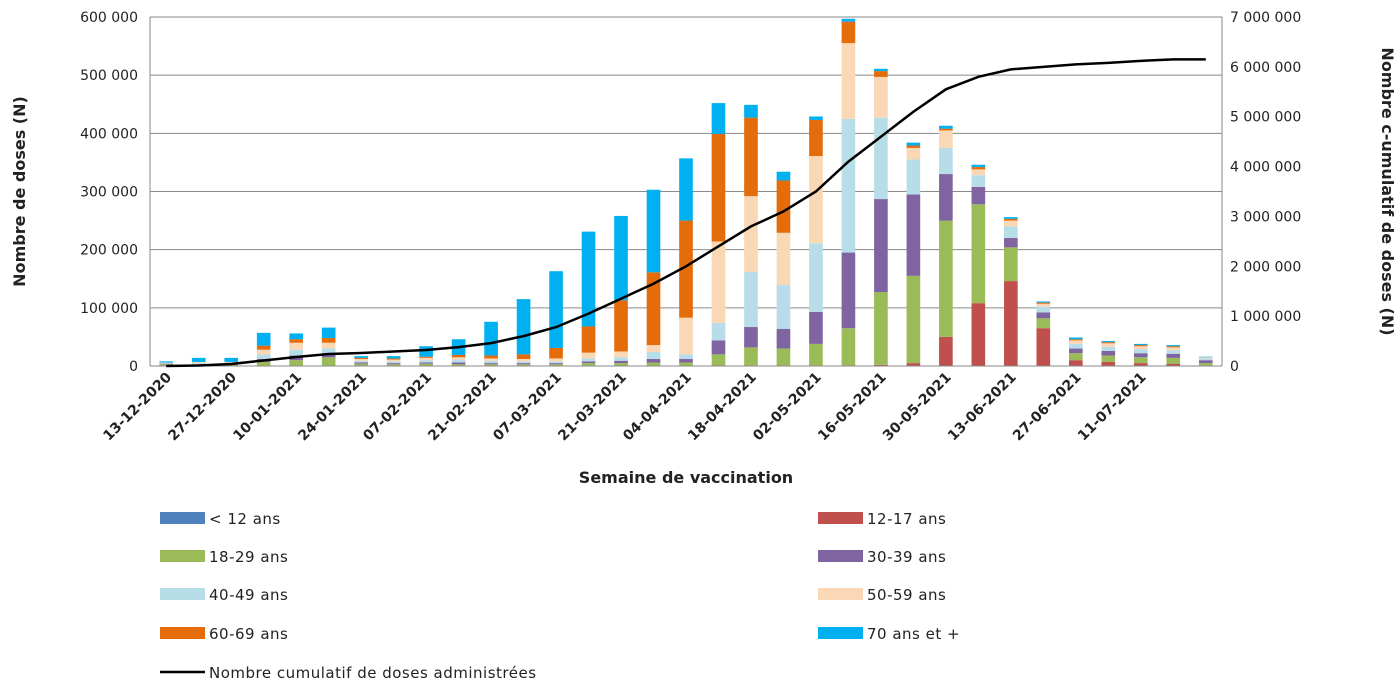  Describe the element at coordinates (1234, 367) in the screenshot. I see `y2-tick-label: 0` at that location.